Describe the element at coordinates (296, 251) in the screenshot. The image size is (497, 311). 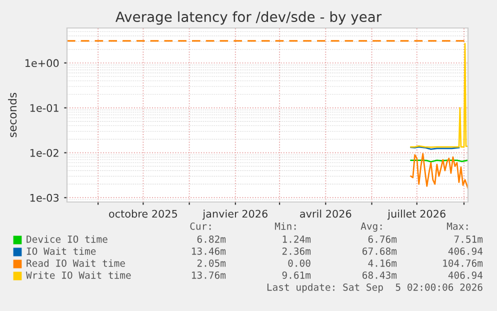
I see `text: 2.36m` at that location.